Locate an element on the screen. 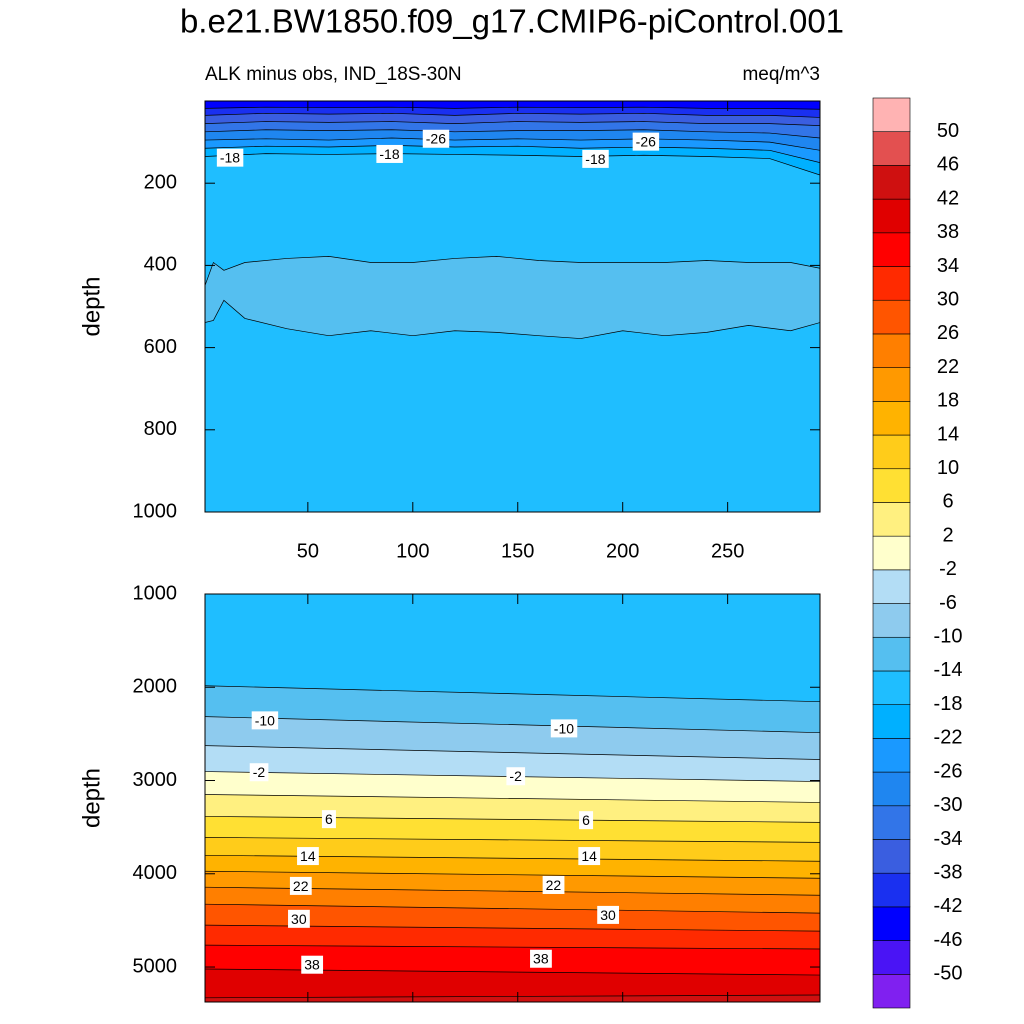  subtitle-right: meq/m^3 is located at coordinates (781, 74).